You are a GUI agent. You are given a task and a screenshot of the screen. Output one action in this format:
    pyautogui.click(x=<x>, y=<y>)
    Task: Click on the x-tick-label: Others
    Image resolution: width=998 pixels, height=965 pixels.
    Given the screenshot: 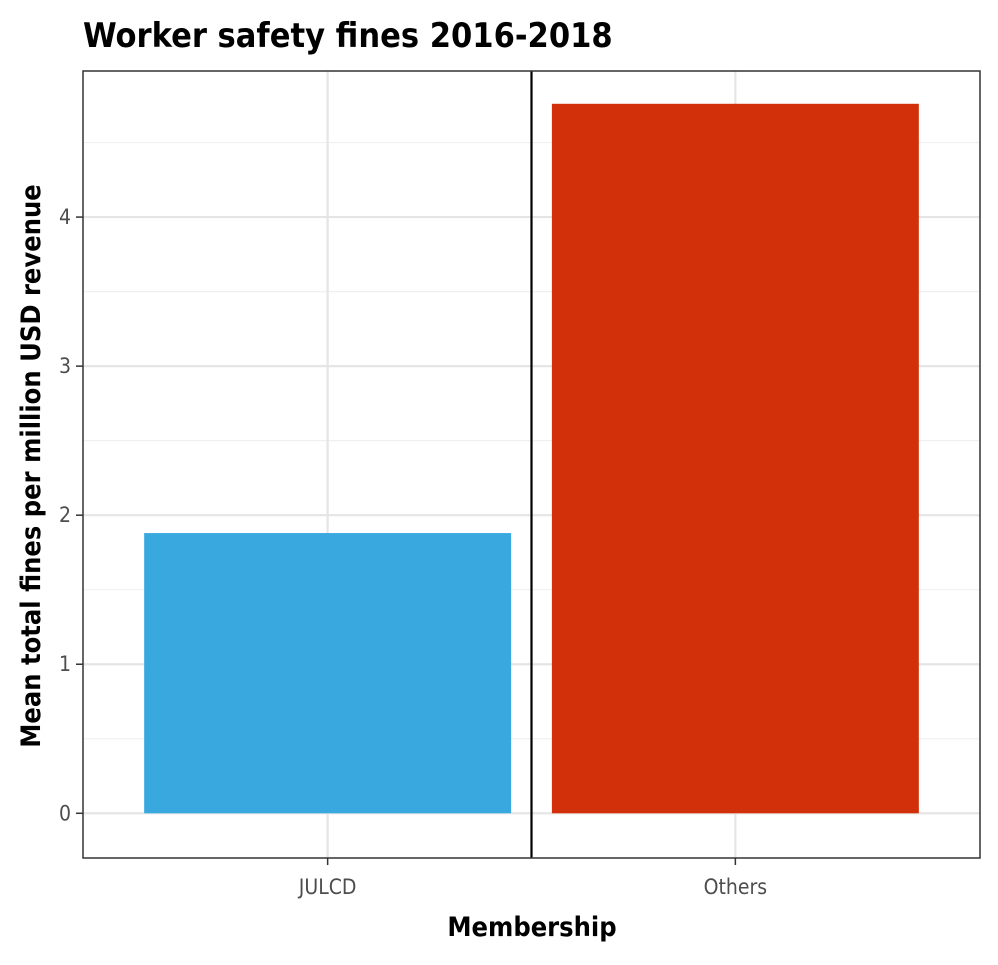 What is the action you would take?
    pyautogui.click(x=735, y=887)
    